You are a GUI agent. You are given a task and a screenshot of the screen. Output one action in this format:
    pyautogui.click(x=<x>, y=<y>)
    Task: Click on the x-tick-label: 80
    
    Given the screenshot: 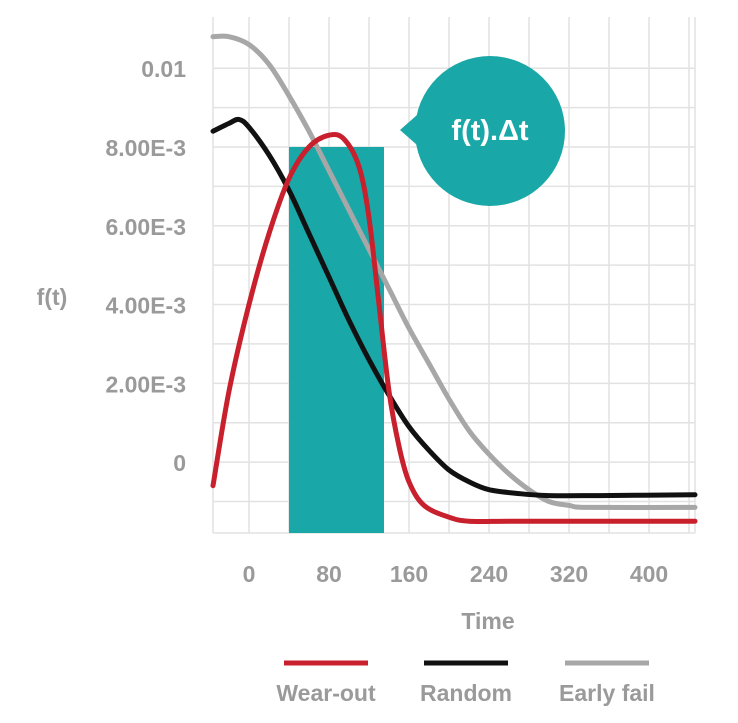 What is the action you would take?
    pyautogui.click(x=329, y=574)
    